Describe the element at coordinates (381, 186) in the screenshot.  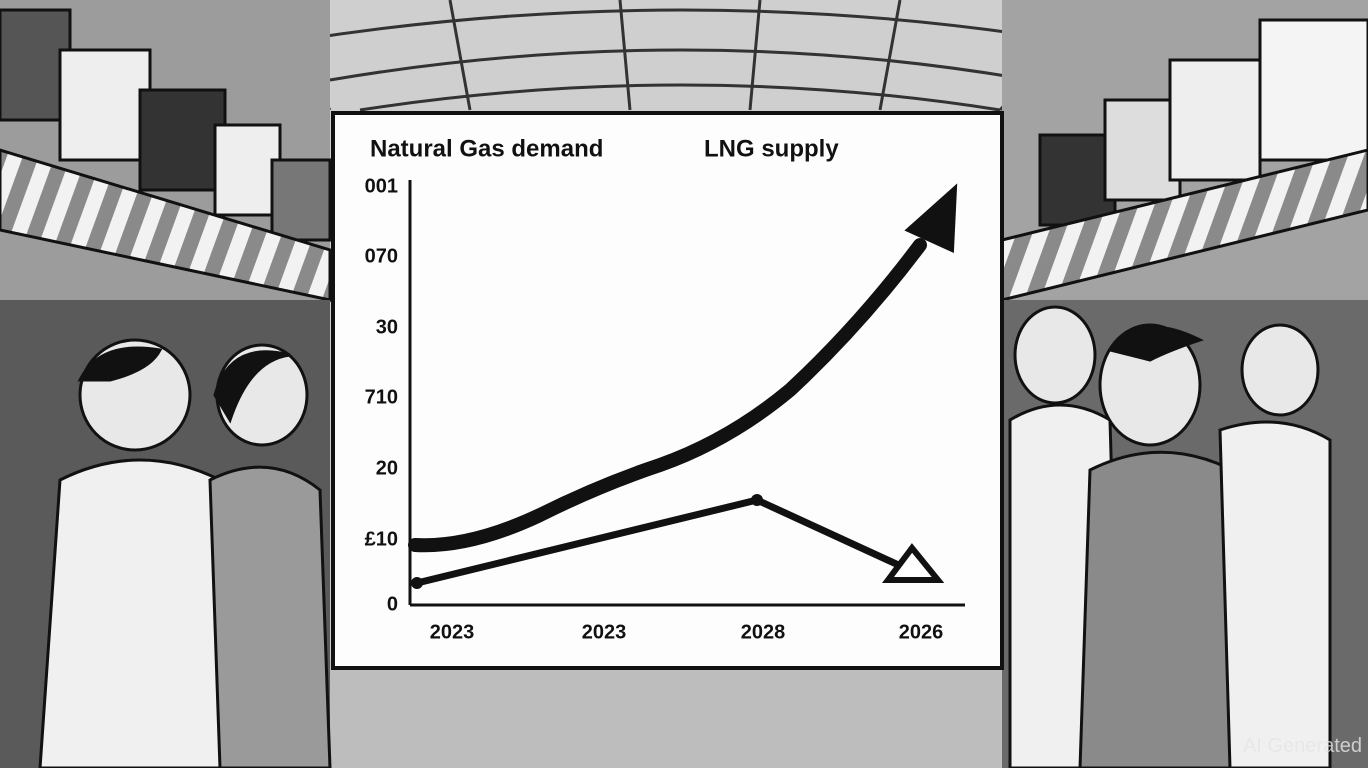
I see `y-axis-label: 001` at that location.